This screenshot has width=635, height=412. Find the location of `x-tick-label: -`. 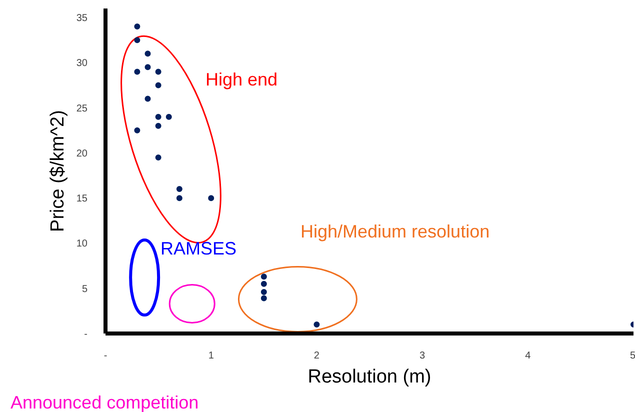

x-tick-label: - is located at coordinates (106, 356).